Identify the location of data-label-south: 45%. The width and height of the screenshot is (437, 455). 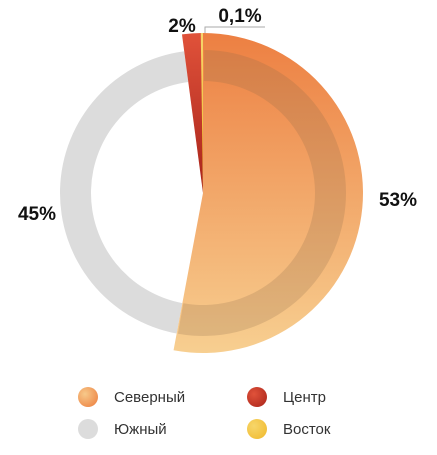
(37, 214).